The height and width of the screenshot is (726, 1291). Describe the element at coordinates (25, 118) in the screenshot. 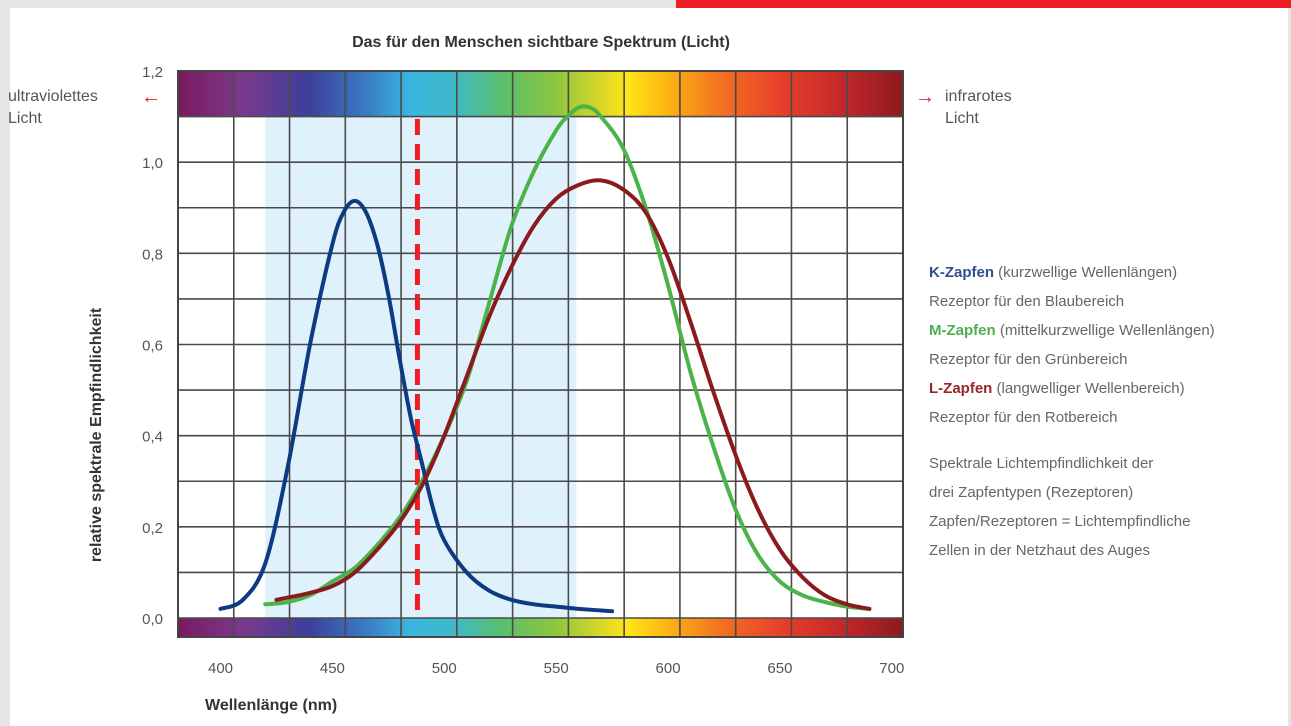

I see `uv-label-line2: Licht` at that location.